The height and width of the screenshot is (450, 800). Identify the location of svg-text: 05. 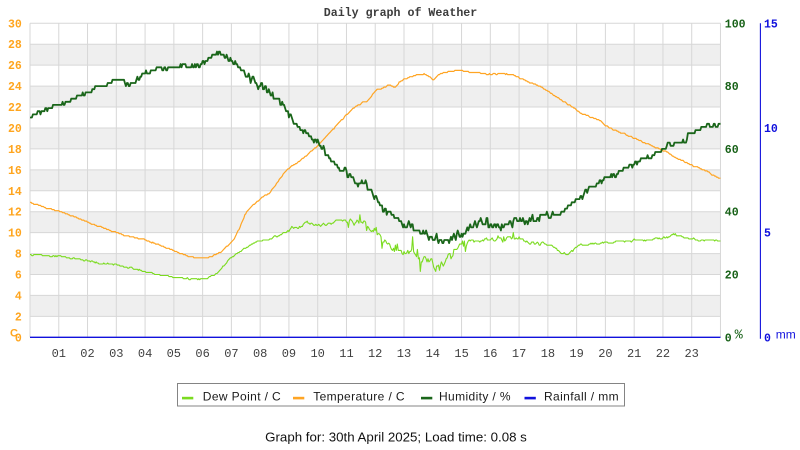
(174, 354).